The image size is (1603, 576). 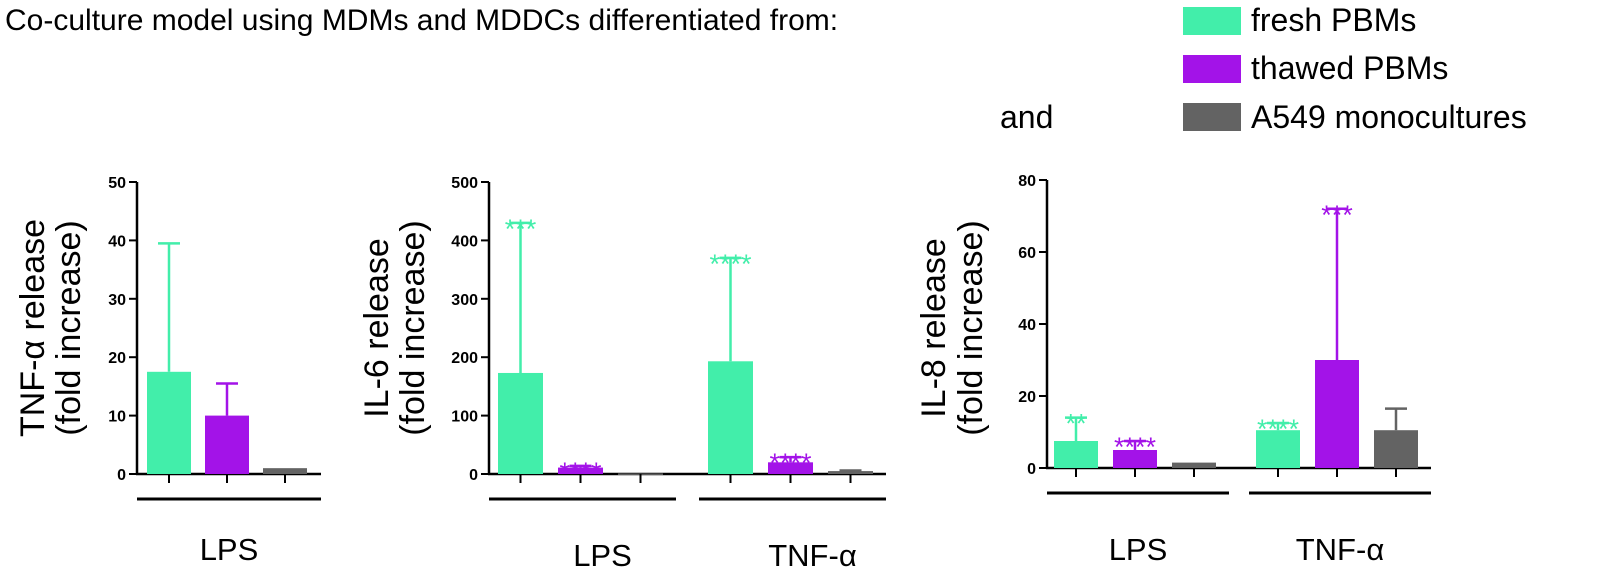 What do you see at coordinates (1027, 253) in the screenshot?
I see `y-tick-label: 60` at bounding box center [1027, 253].